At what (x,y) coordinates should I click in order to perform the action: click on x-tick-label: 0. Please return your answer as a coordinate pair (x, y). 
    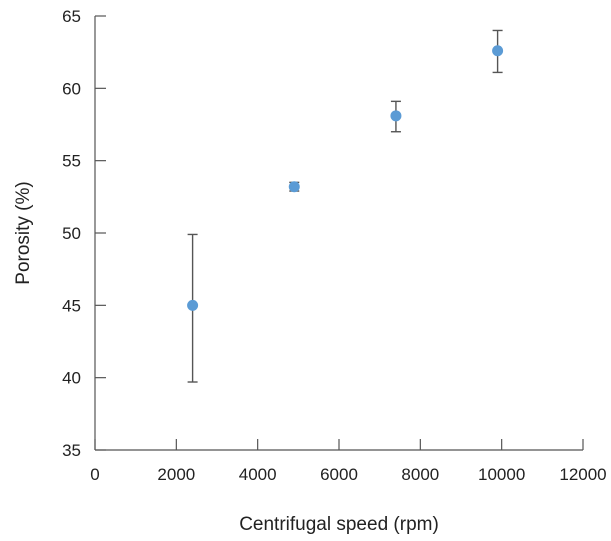
    Looking at the image, I should click on (94, 474).